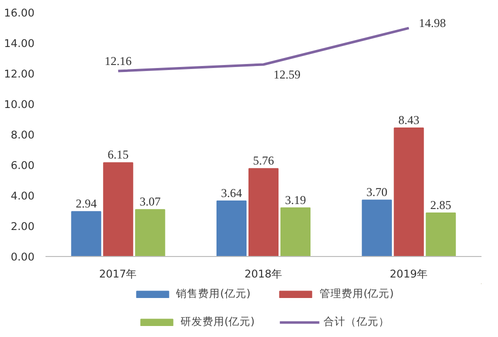 The width and height of the screenshot is (498, 337). What do you see at coordinates (22, 226) in the screenshot?
I see `y-tick-label: 2.00` at bounding box center [22, 226].